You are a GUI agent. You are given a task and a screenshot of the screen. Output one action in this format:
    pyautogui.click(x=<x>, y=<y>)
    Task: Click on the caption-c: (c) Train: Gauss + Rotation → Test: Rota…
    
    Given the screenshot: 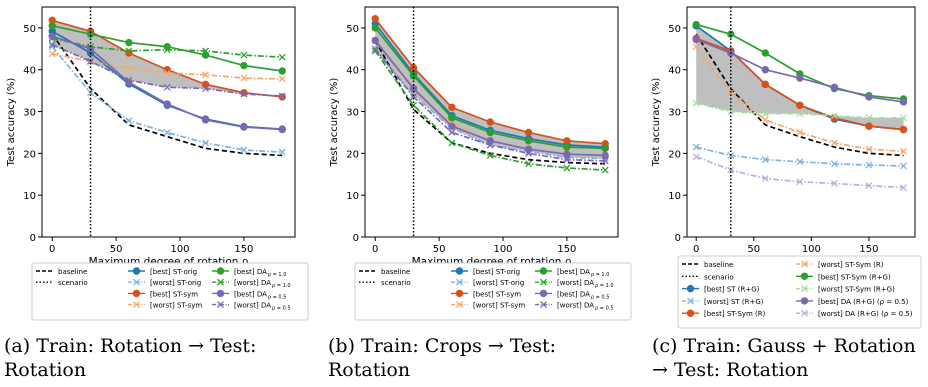 What is the action you would take?
    pyautogui.click(x=784, y=358)
    